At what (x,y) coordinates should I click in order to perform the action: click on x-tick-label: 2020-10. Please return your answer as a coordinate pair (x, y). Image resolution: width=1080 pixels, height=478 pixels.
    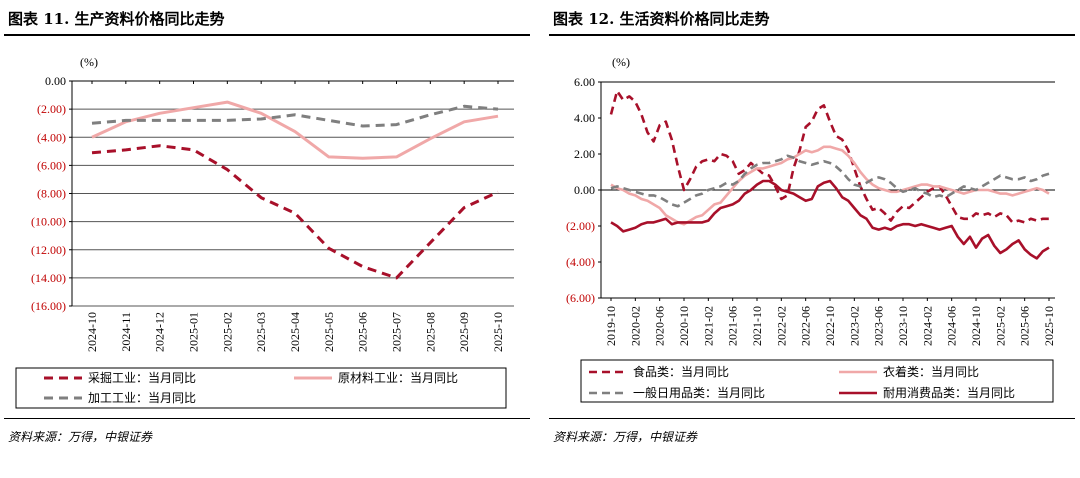
    Looking at the image, I should click on (684, 326).